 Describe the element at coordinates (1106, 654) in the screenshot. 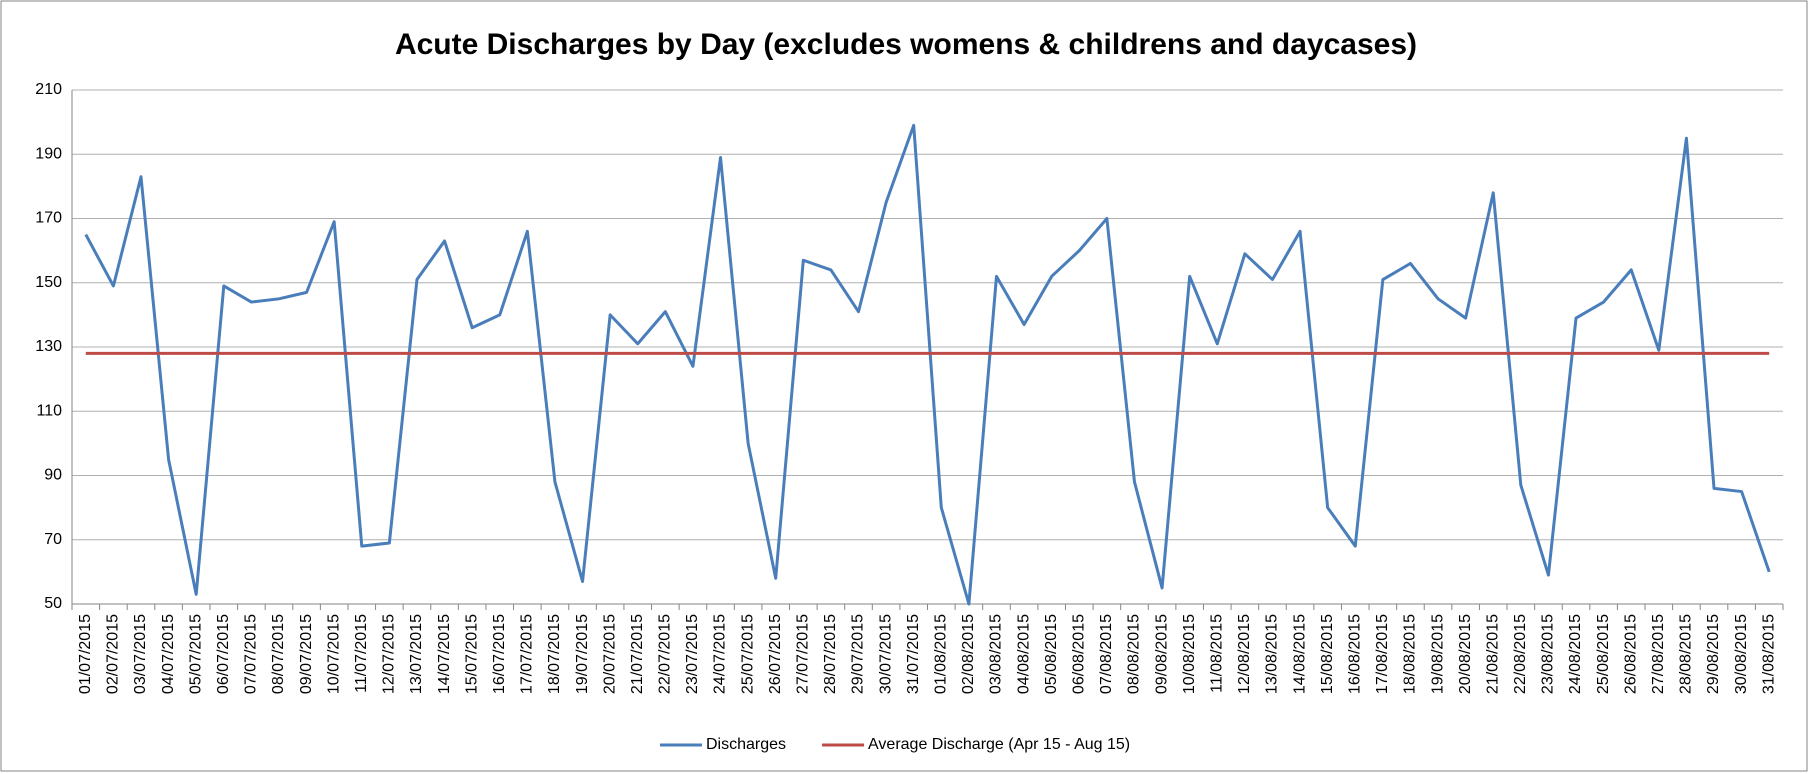

I see `x-tick-label: 07/08/2015` at that location.